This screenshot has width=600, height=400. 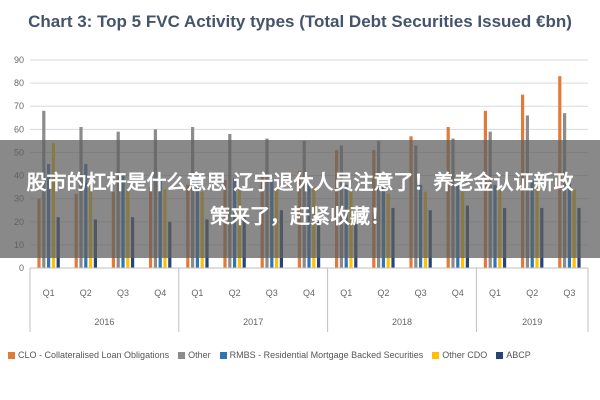 I want to click on y-tick-label: 0, so click(x=21, y=268).